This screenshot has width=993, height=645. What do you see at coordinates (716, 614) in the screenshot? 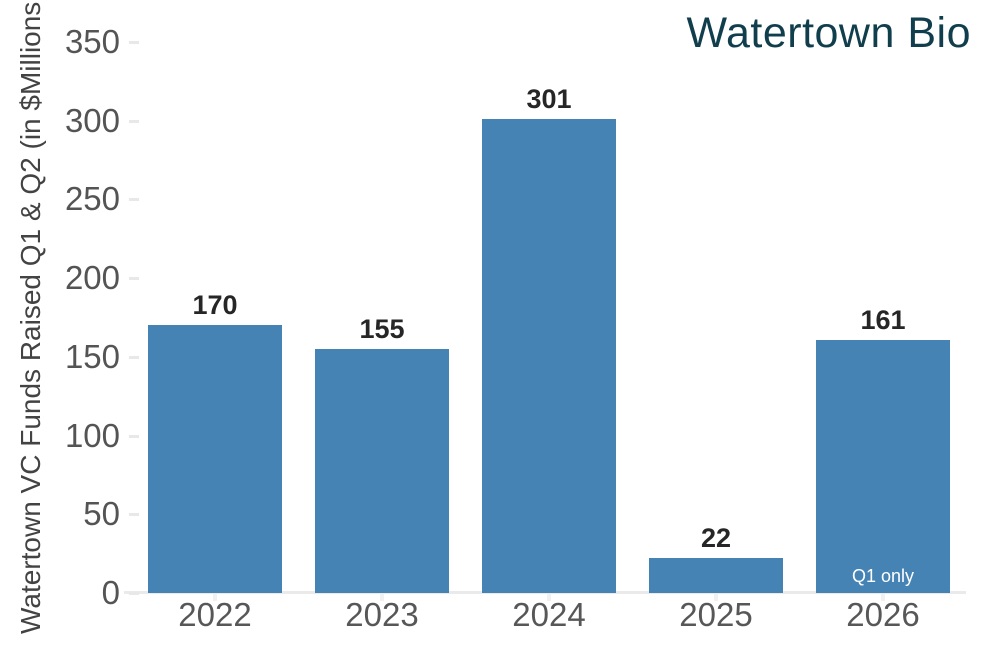
I see `x-axis-tick-label: 2025` at bounding box center [716, 614].